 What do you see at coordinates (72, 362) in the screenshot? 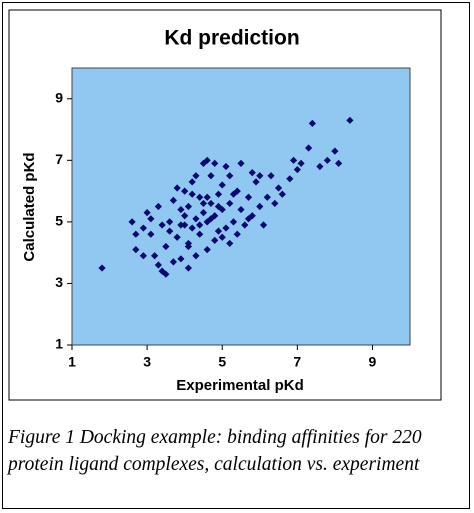
I see `x-tick-label: 1` at bounding box center [72, 362].